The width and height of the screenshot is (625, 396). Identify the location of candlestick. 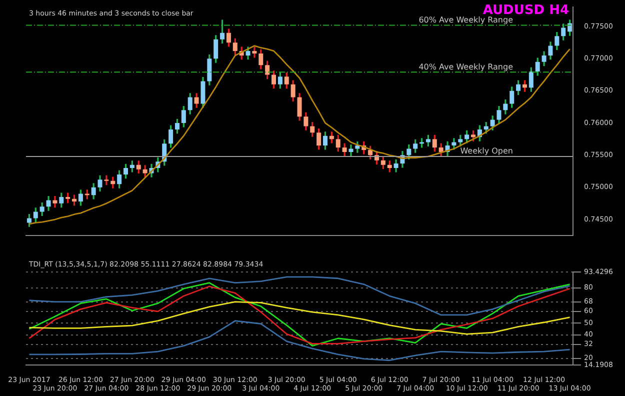
(106, 180).